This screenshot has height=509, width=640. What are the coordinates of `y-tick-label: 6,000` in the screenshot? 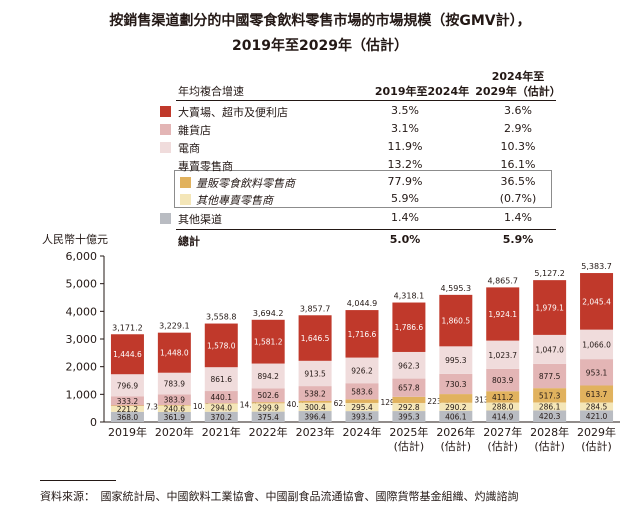 It's located at (82, 256).